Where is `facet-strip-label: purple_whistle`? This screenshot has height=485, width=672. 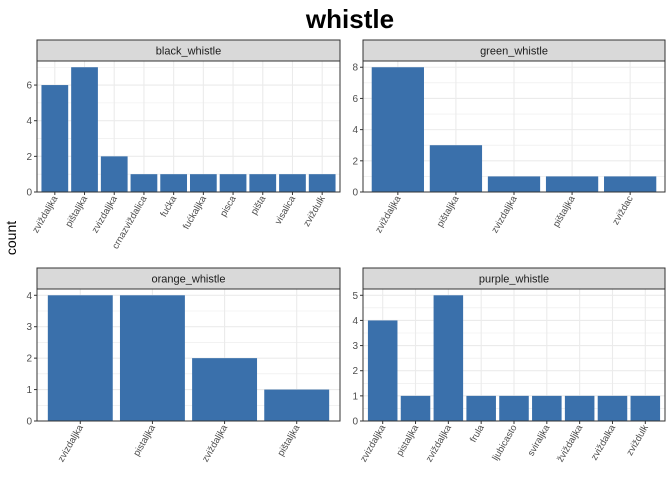
facet-strip-label: purple_whistle is located at coordinates (514, 280).